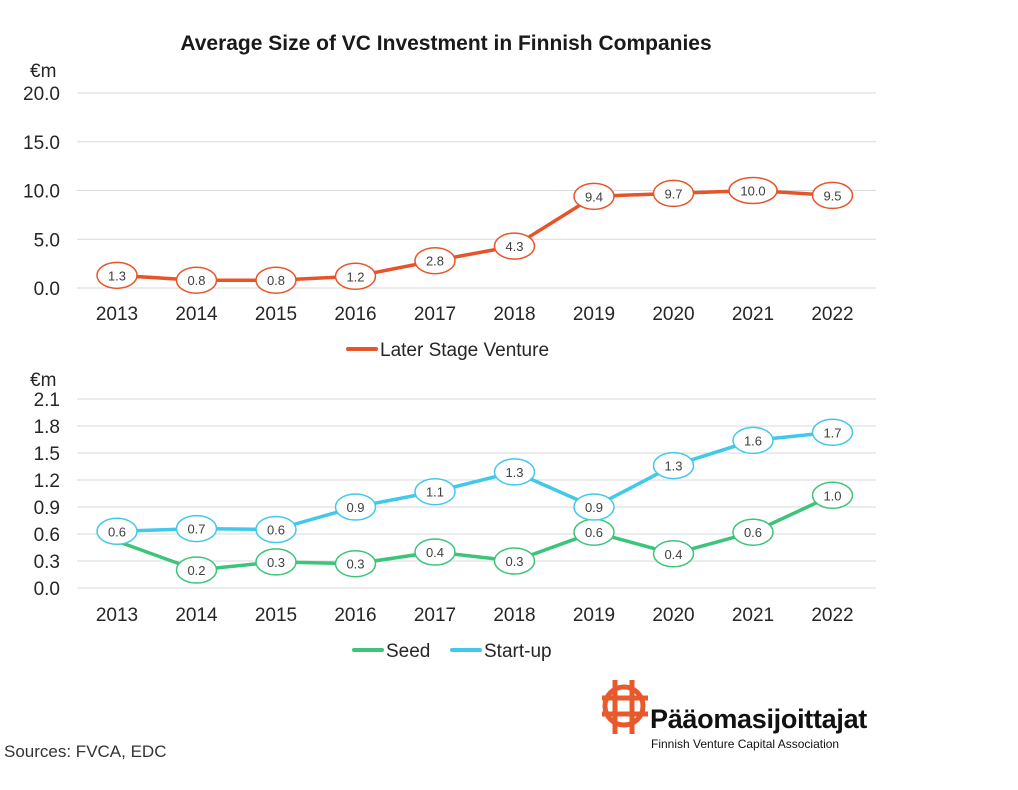 This screenshot has height=790, width=1018. I want to click on y-tick-label: 5.0, so click(47, 240).